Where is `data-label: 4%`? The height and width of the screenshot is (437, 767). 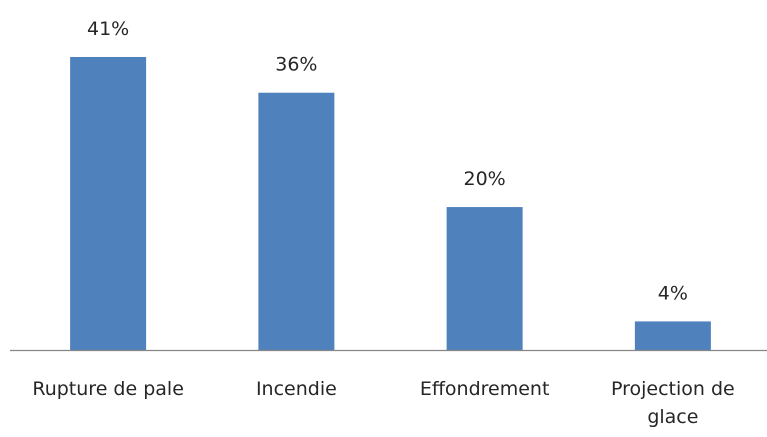 data-label: 4% is located at coordinates (673, 293).